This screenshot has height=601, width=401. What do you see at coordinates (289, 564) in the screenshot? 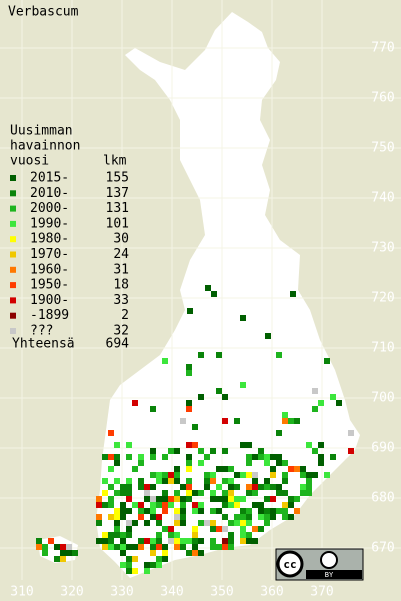
I see `cc-text: cc` at bounding box center [289, 564].